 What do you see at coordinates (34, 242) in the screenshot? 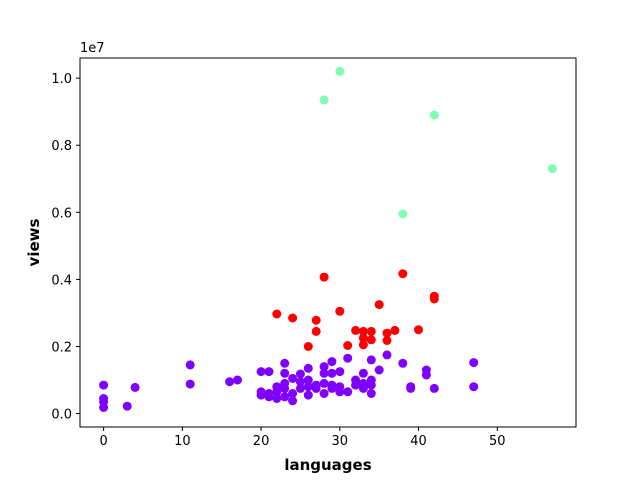
I see `y-axis-label: views` at bounding box center [34, 242].